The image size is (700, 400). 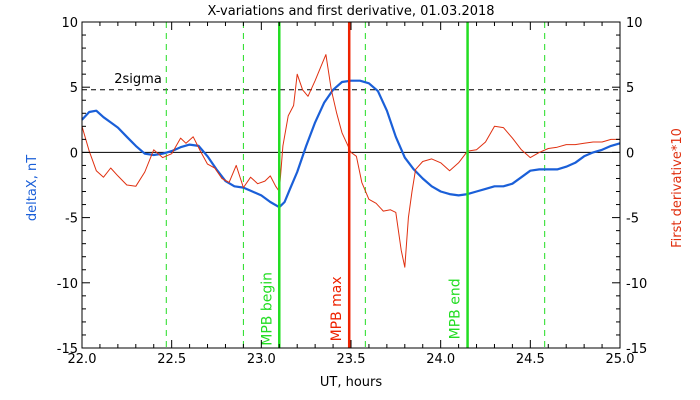 What do you see at coordinates (351, 382) in the screenshot?
I see `x-axis-label: UT, hours` at bounding box center [351, 382].